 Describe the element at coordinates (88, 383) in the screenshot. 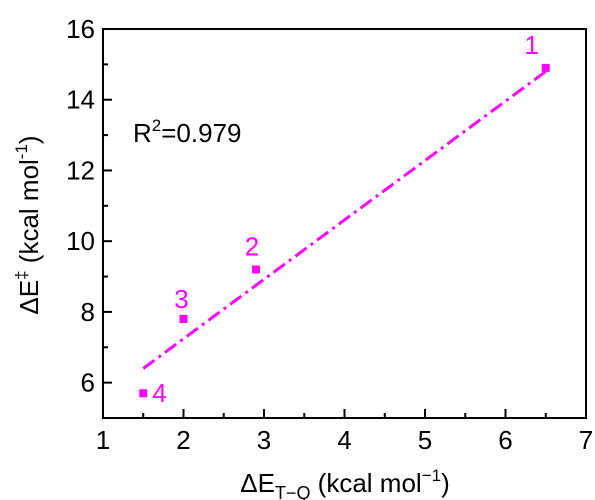

I see `y-tick-label: 6` at that location.